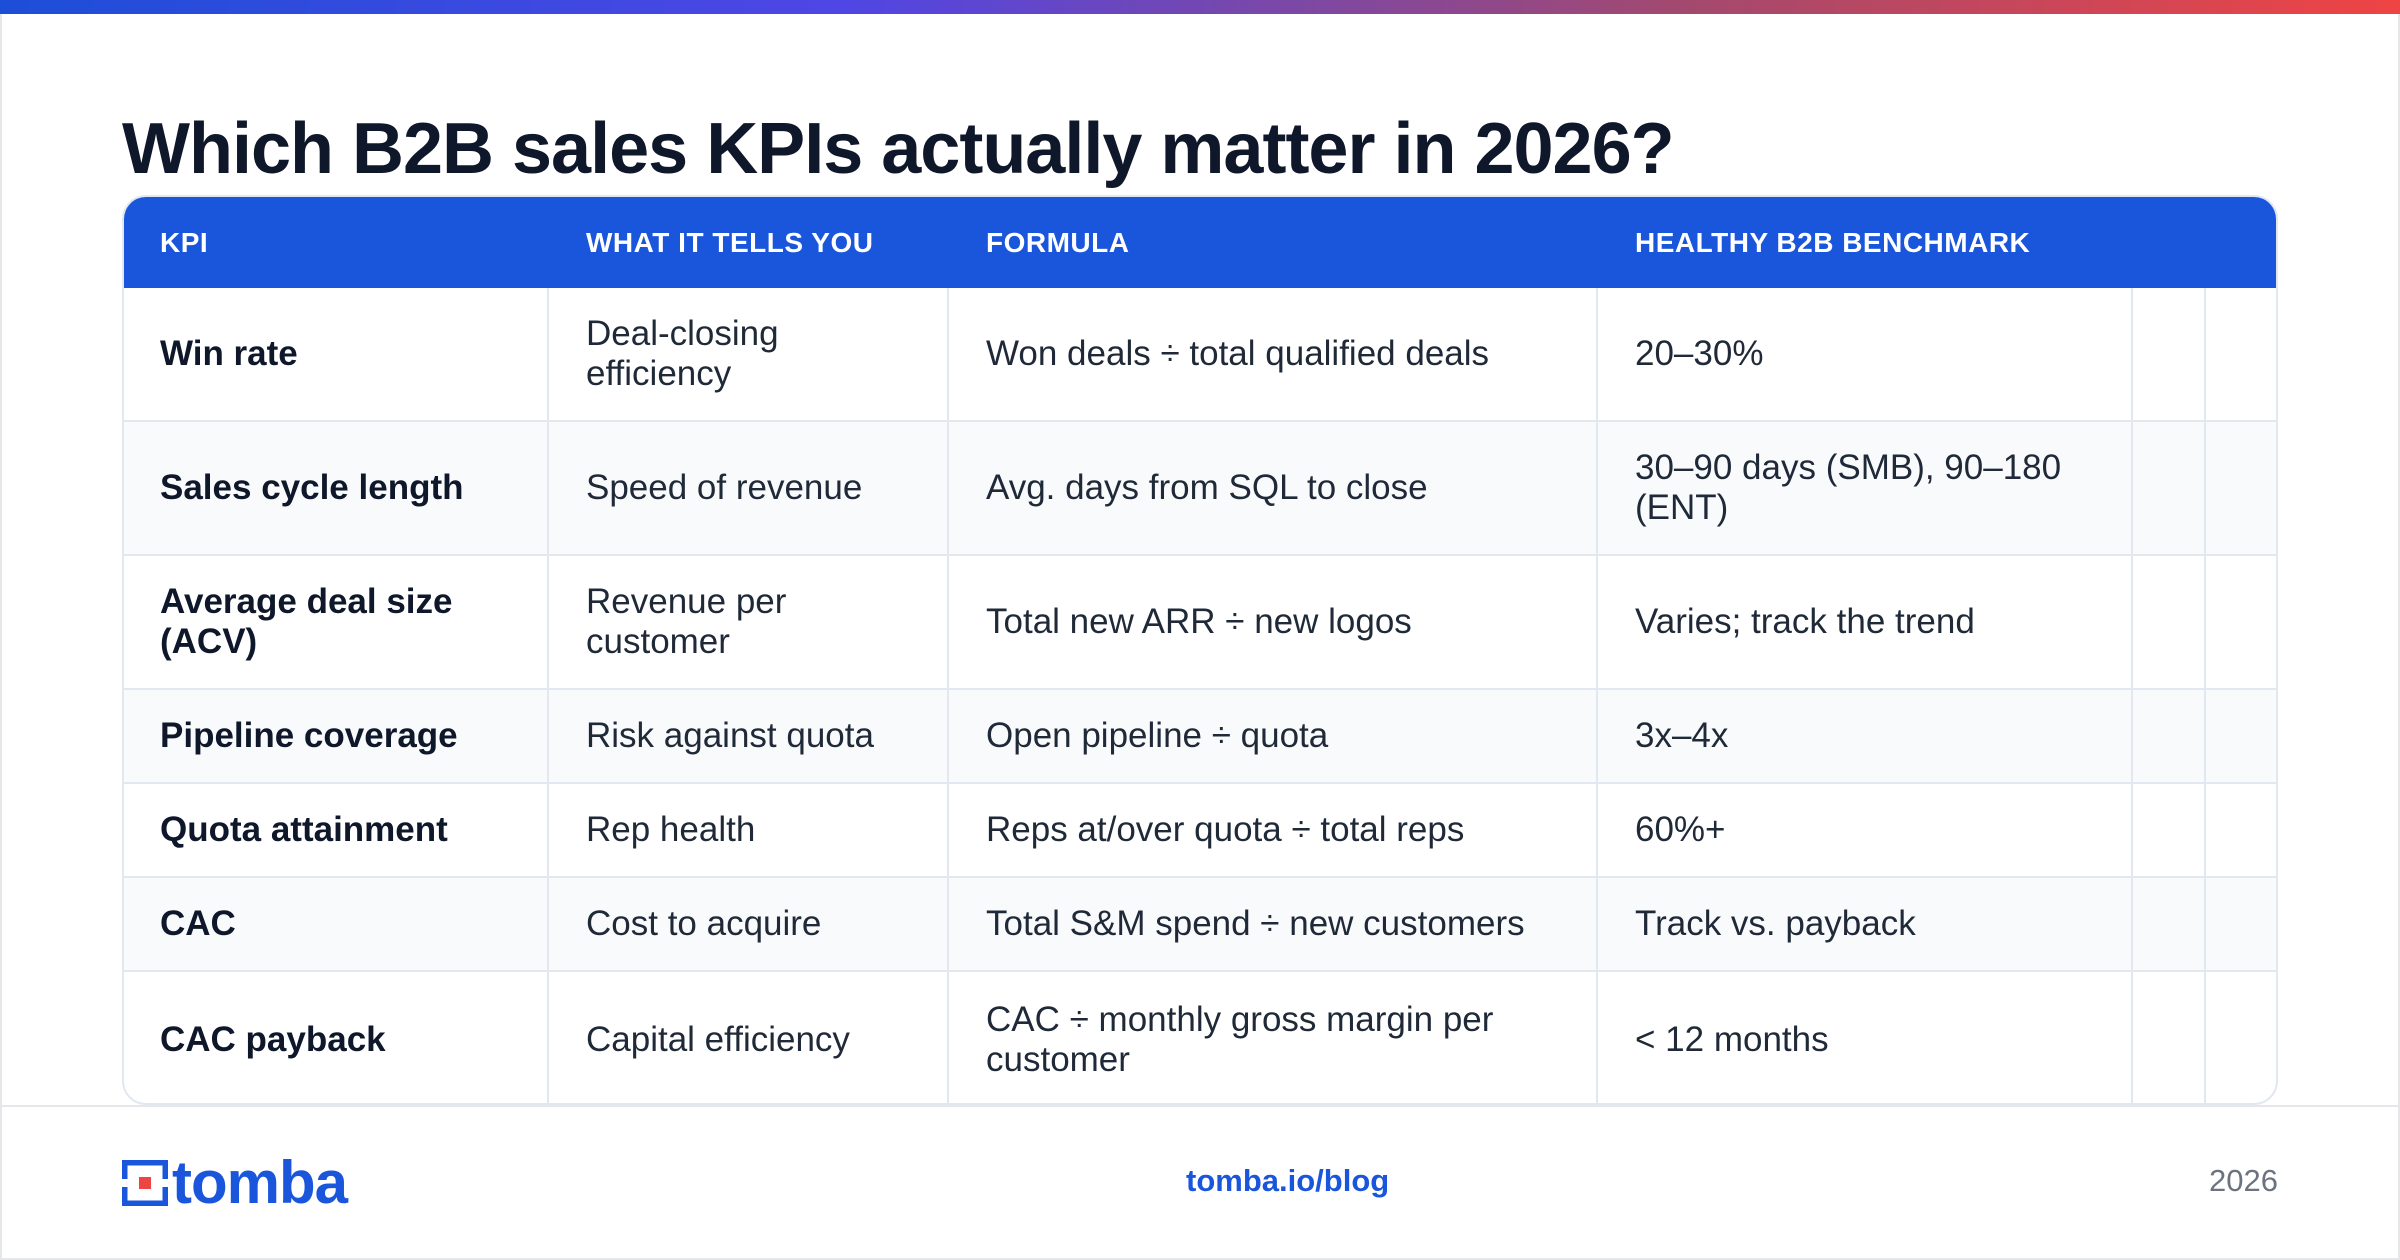  What do you see at coordinates (671, 829) in the screenshot?
I see `kpi-meaning: Rep health` at bounding box center [671, 829].